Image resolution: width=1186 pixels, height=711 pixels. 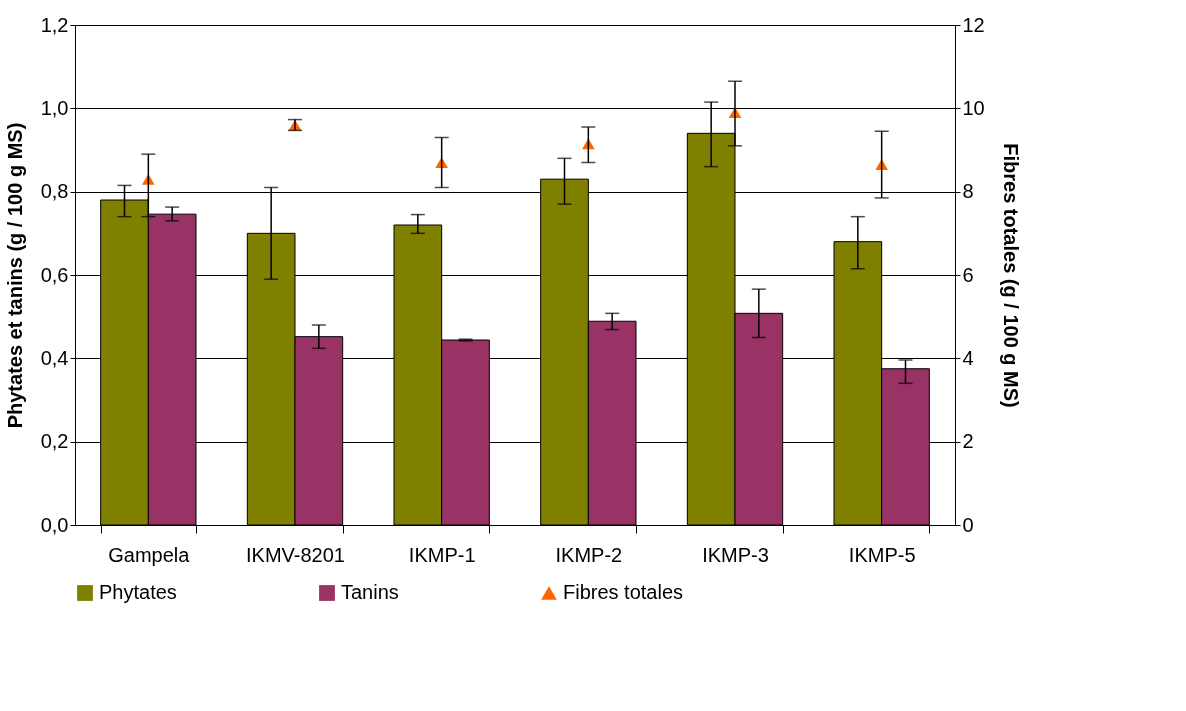 What do you see at coordinates (1010, 275) in the screenshot?
I see `y2-axis-title: Fibres totales (g / 100 g MS)` at bounding box center [1010, 275].